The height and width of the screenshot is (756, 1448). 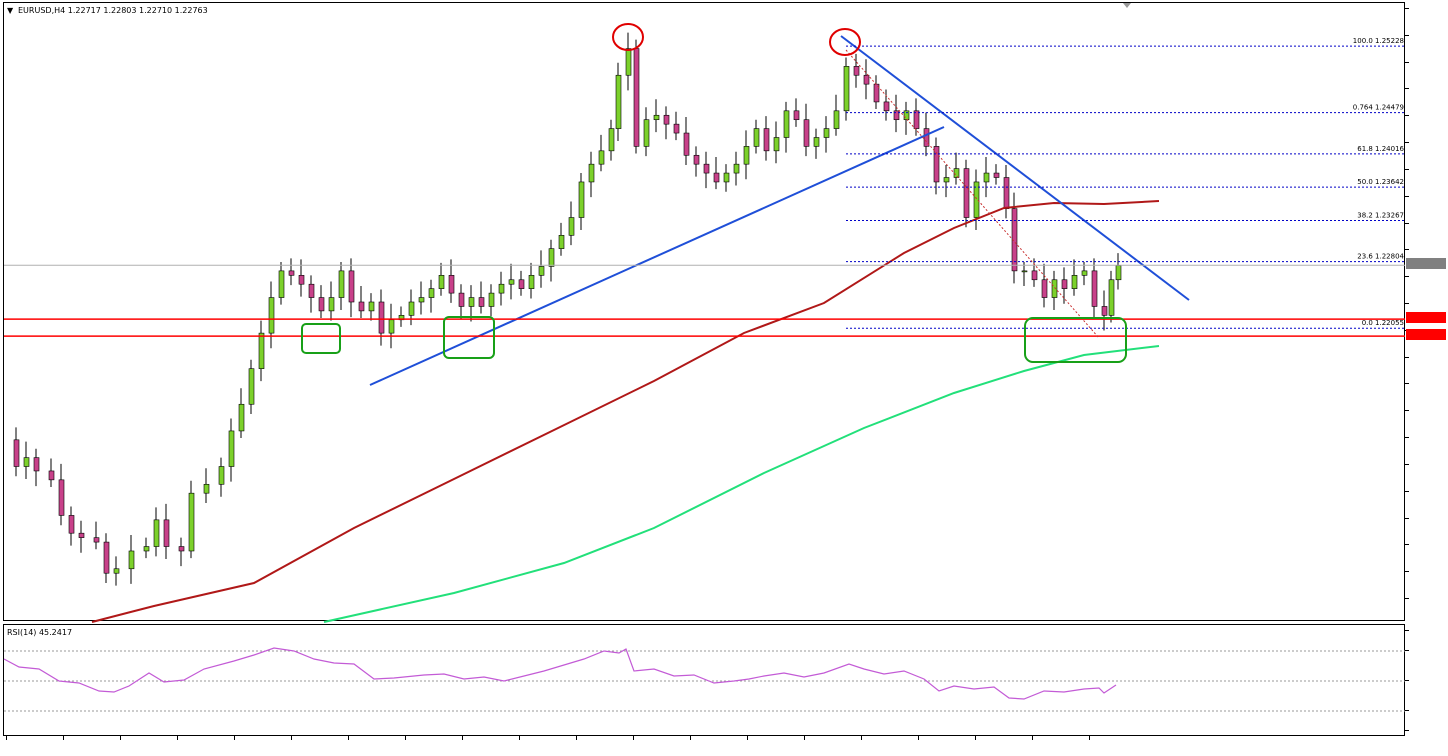 What do you see at coordinates (1380, 149) in the screenshot?
I see `fib-level-label: 61.8 1.24016` at bounding box center [1380, 149].